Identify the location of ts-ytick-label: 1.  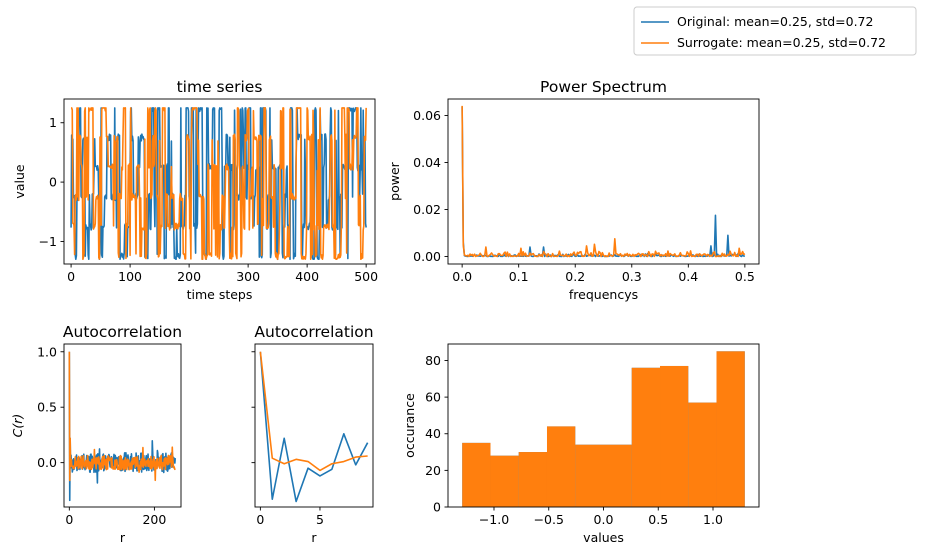
(53, 122).